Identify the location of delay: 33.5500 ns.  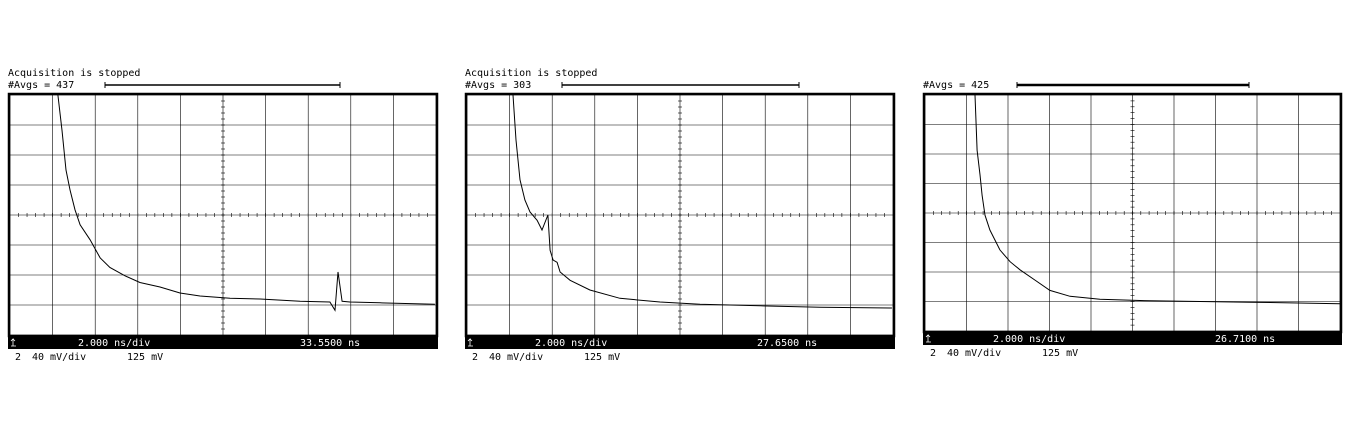
(330, 343).